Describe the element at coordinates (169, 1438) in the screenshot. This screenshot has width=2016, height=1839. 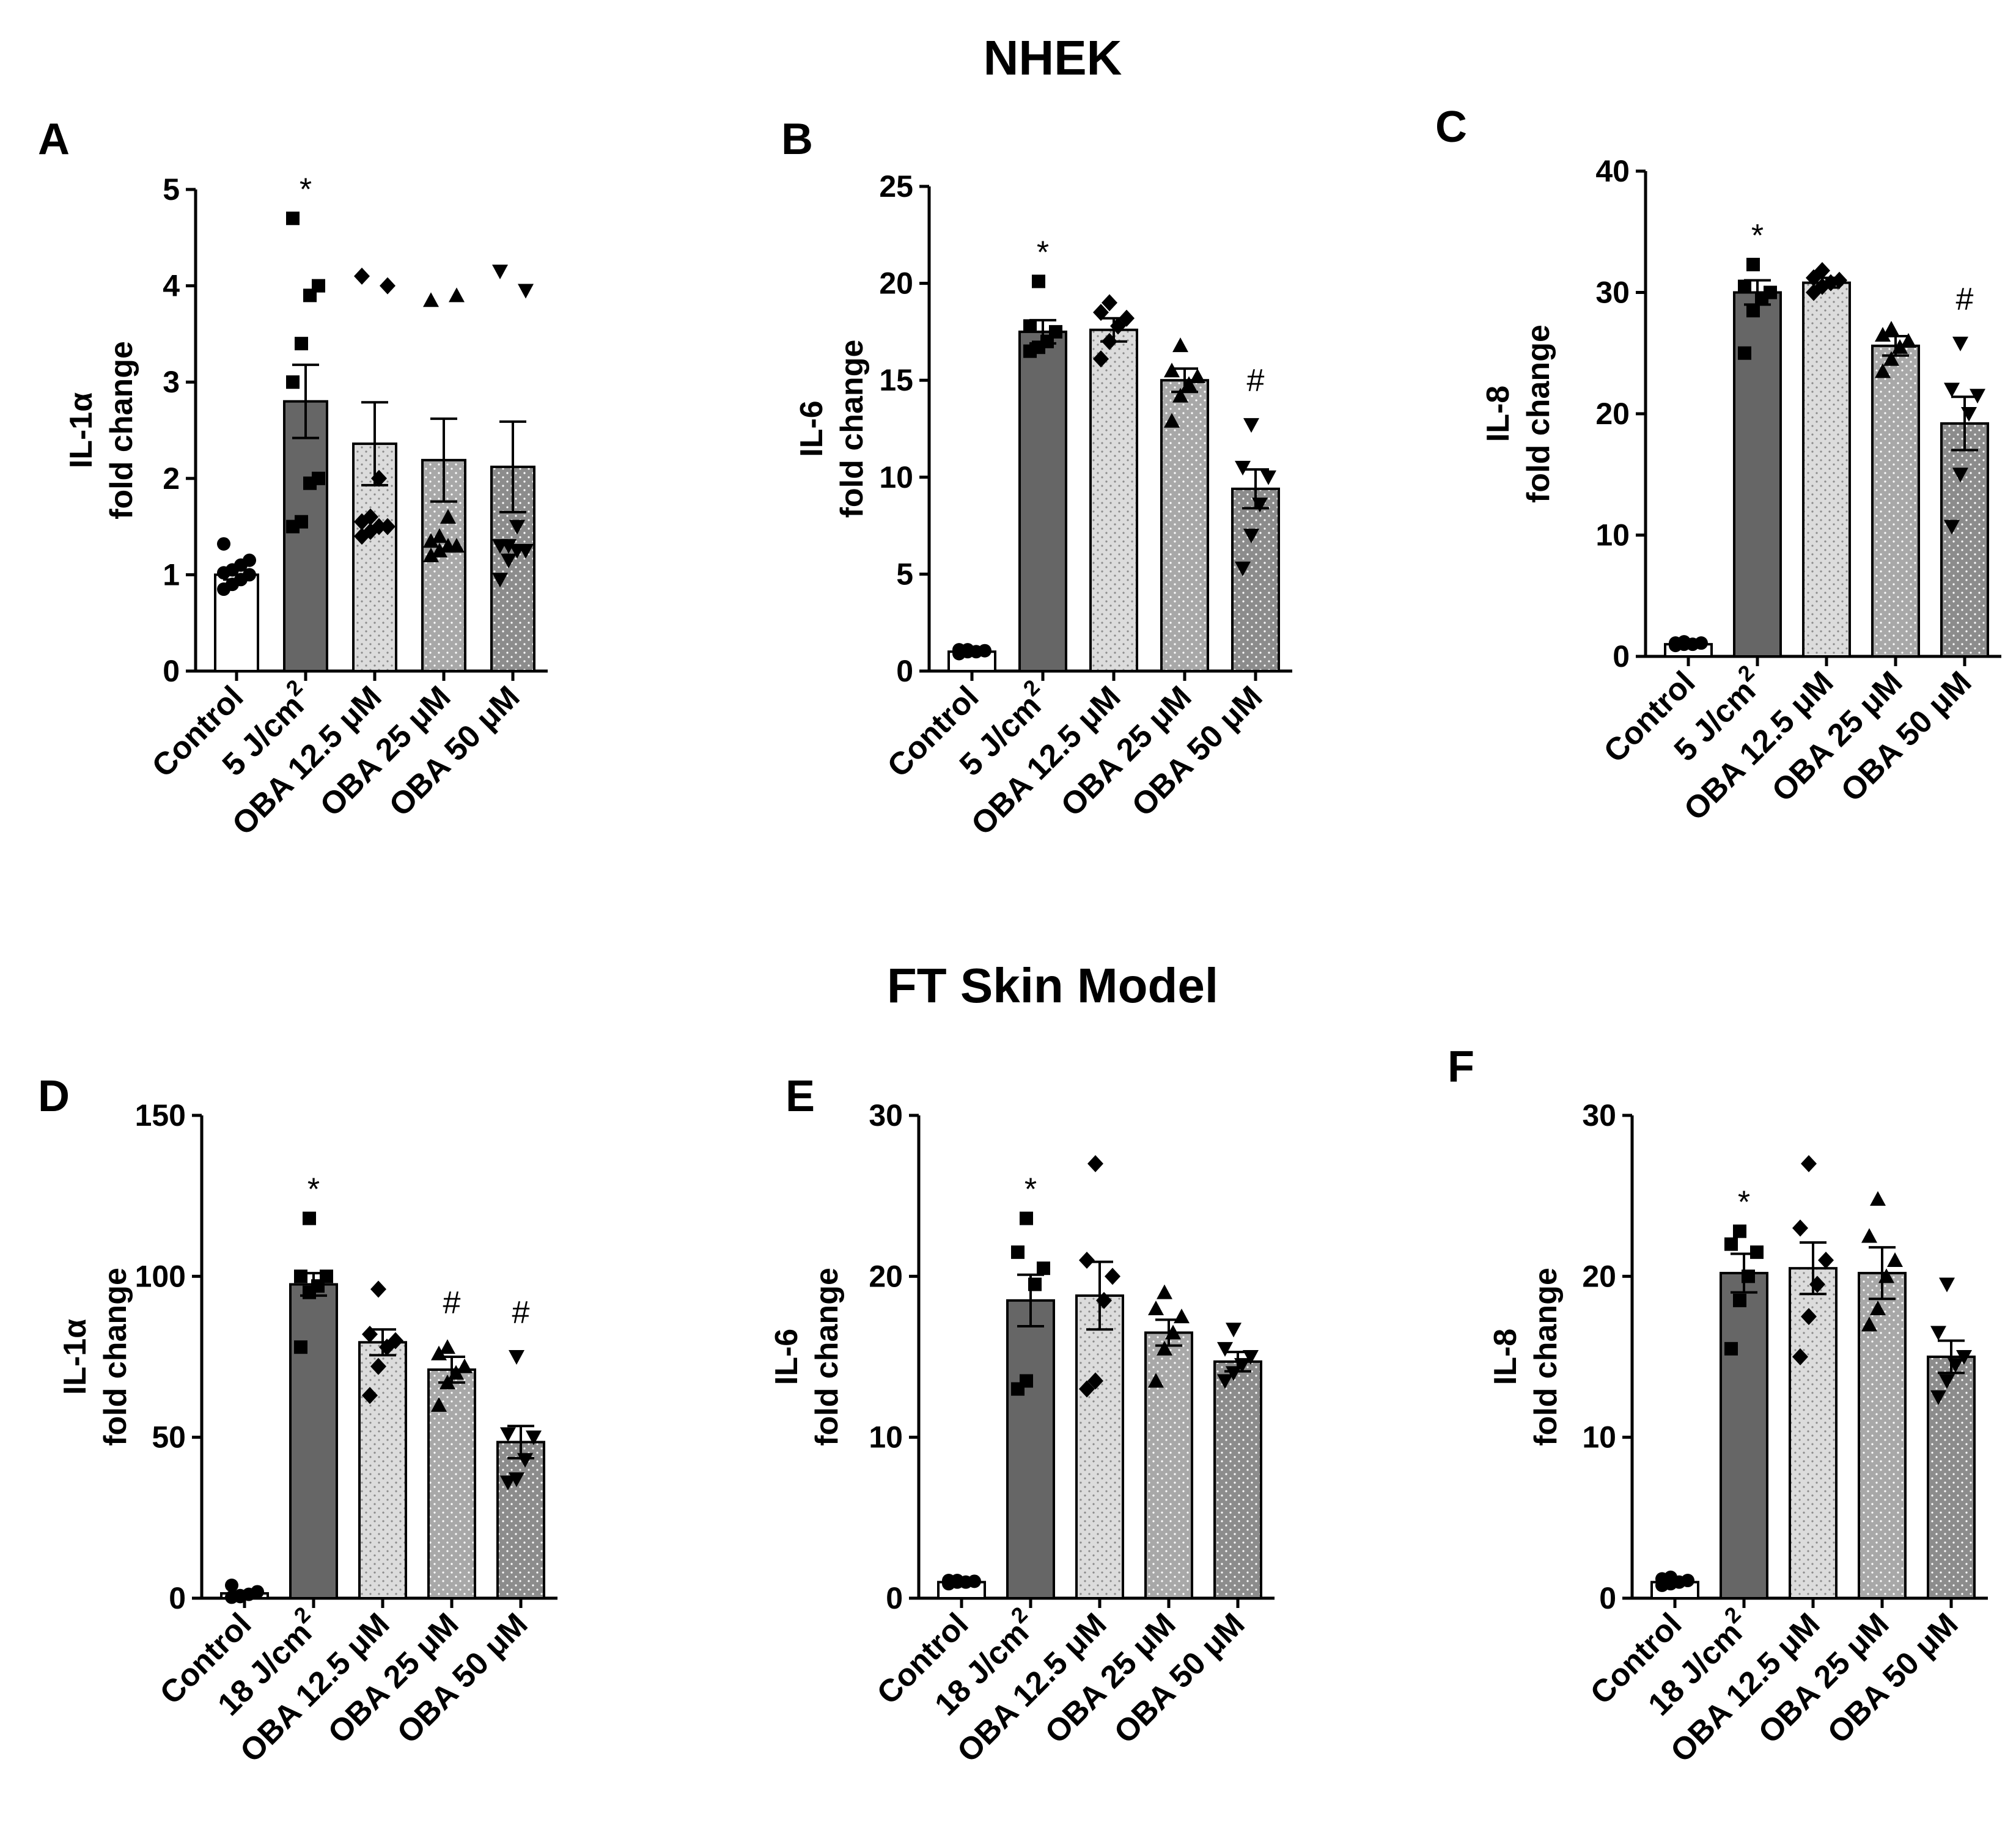
I see `y-tick-label: 50` at that location.